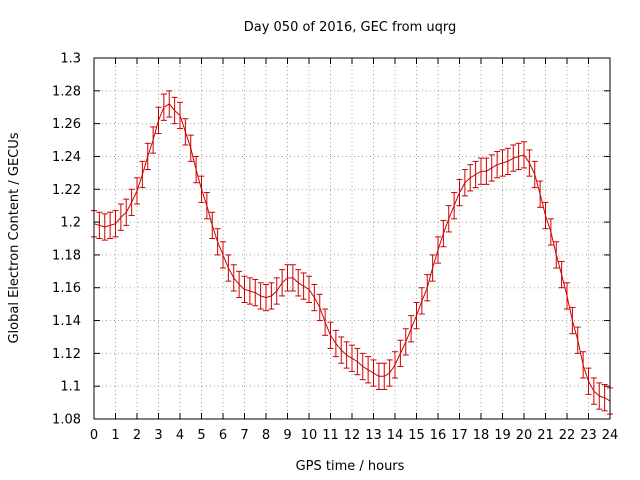  What do you see at coordinates (66, 255) in the screenshot?
I see `y-tick-label: 1.18` at bounding box center [66, 255].